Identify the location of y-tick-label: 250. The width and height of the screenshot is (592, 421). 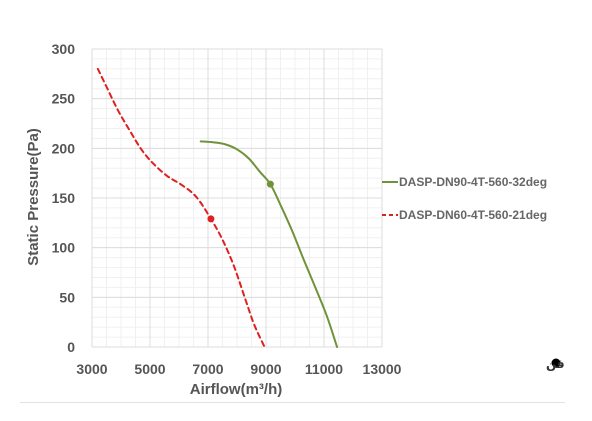
(64, 99).